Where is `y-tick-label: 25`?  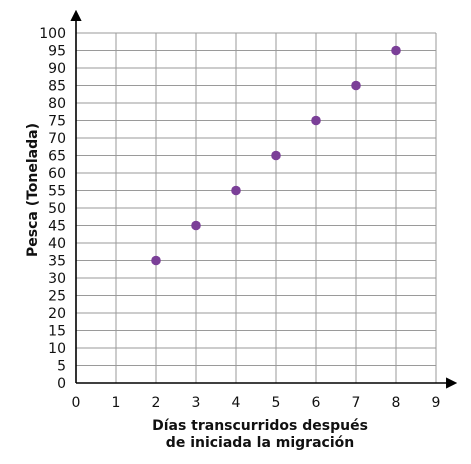
y-tick-label: 25 is located at coordinates (57, 297).